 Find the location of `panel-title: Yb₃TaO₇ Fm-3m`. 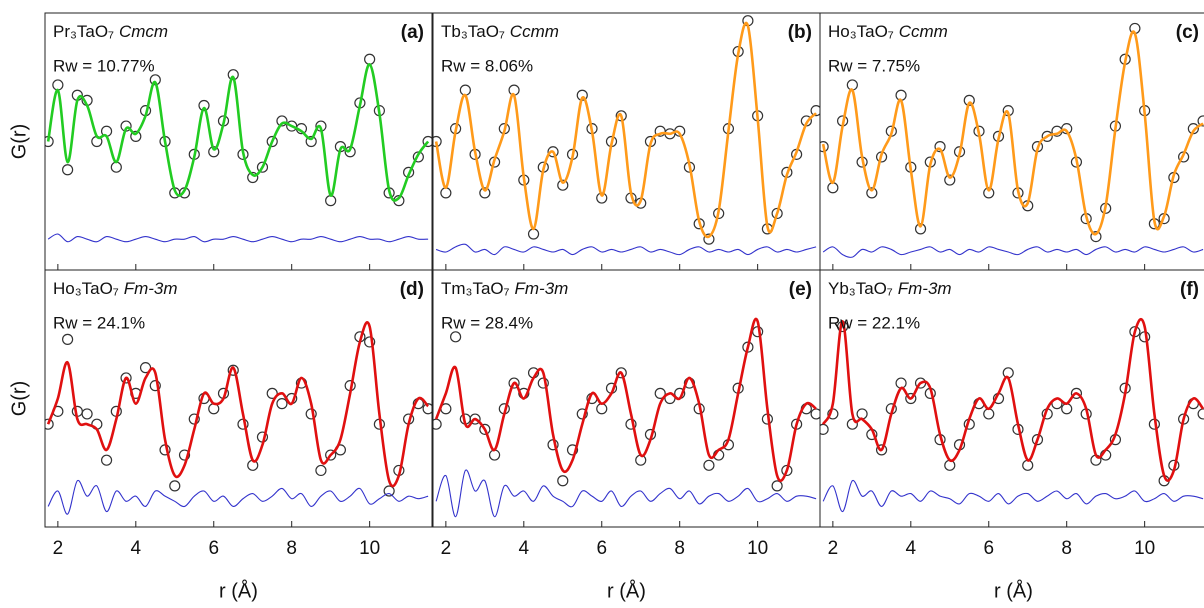

panel-title: Yb₃TaO₇ Fm-3m is located at coordinates (890, 288).